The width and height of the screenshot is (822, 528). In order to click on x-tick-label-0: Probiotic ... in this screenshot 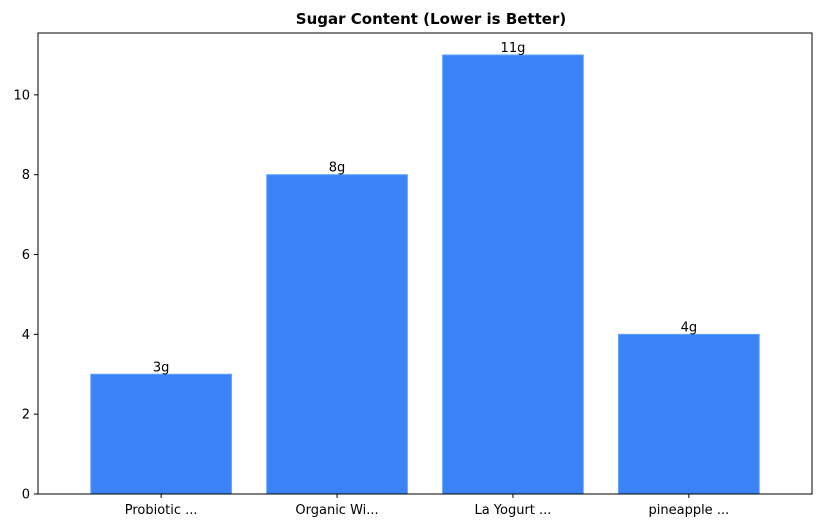, I will do `click(161, 510)`.